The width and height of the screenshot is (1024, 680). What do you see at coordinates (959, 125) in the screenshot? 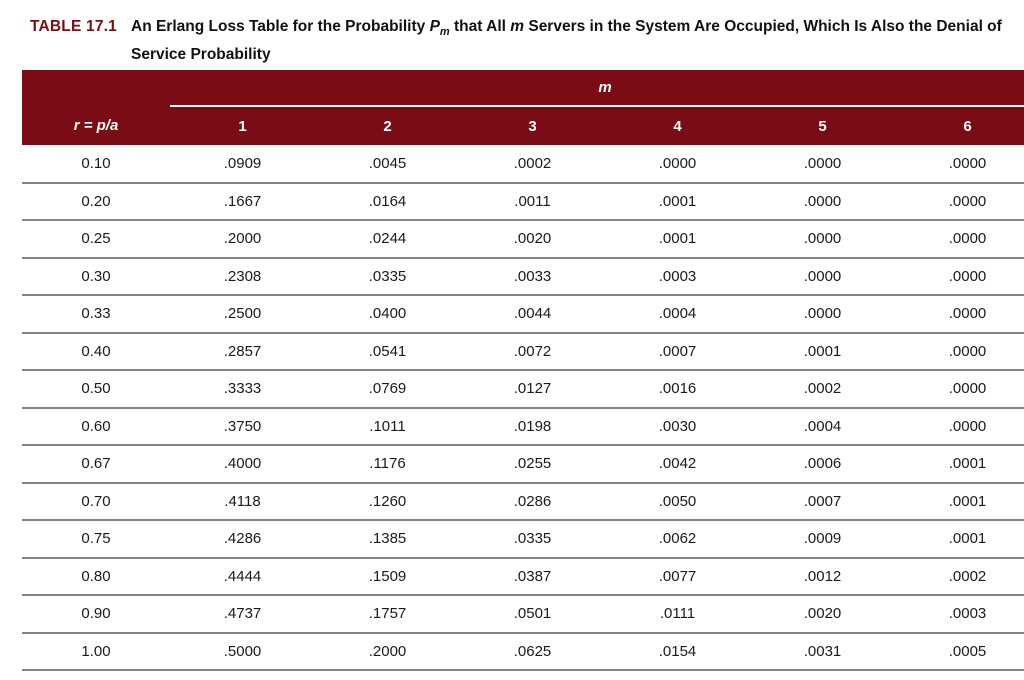
I see `column-header: 6` at bounding box center [959, 125].